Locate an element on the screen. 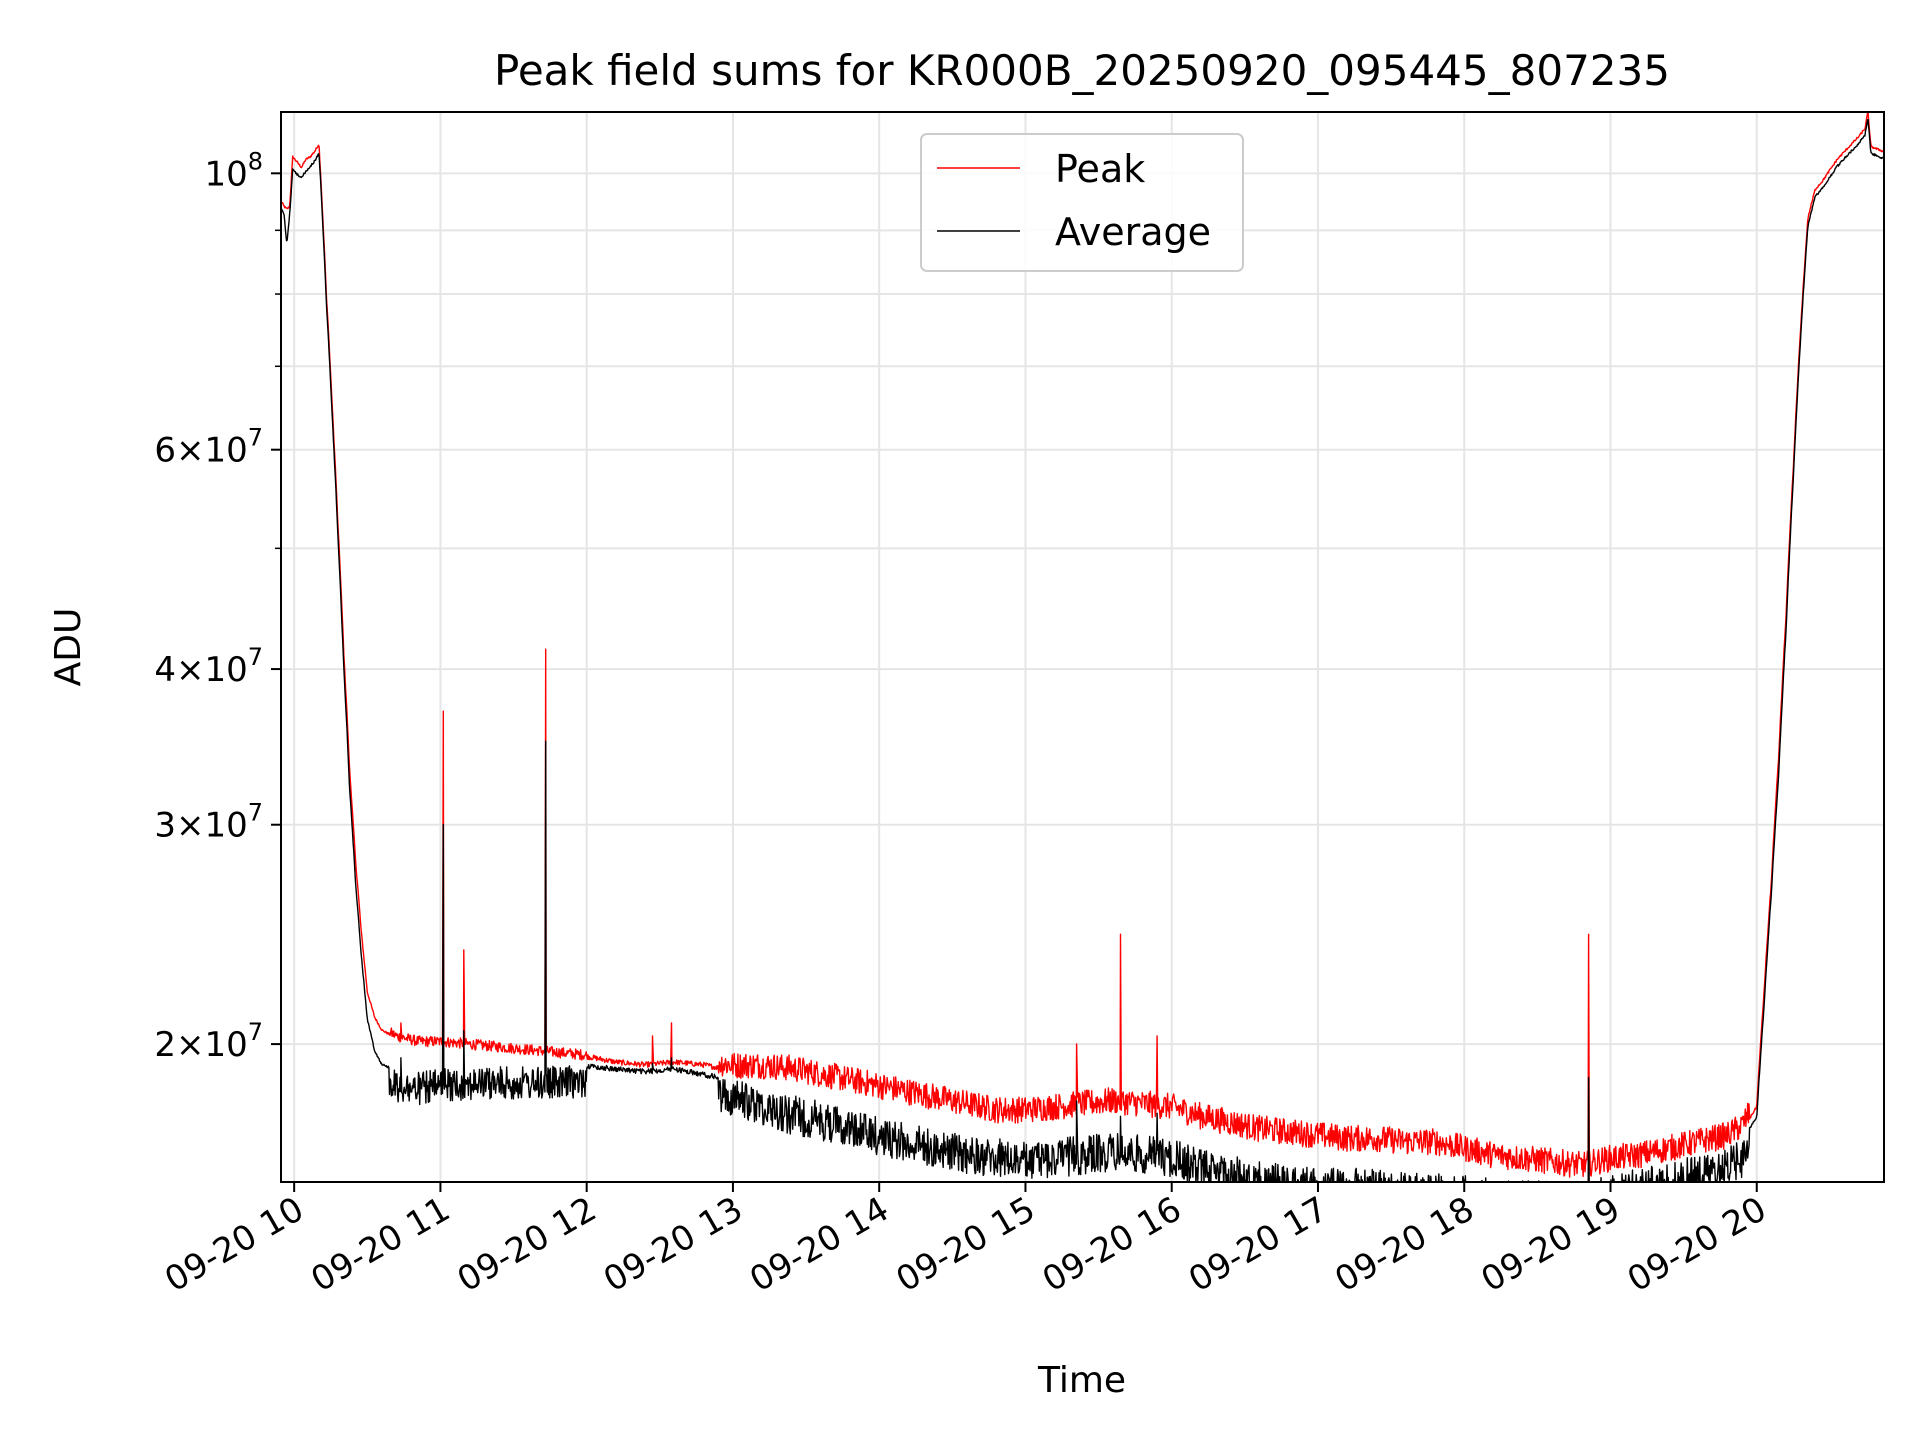 This screenshot has height=1444, width=1920. y-axis: 108 6×107 4×107 3×107 2×107 is located at coordinates (217, 606).